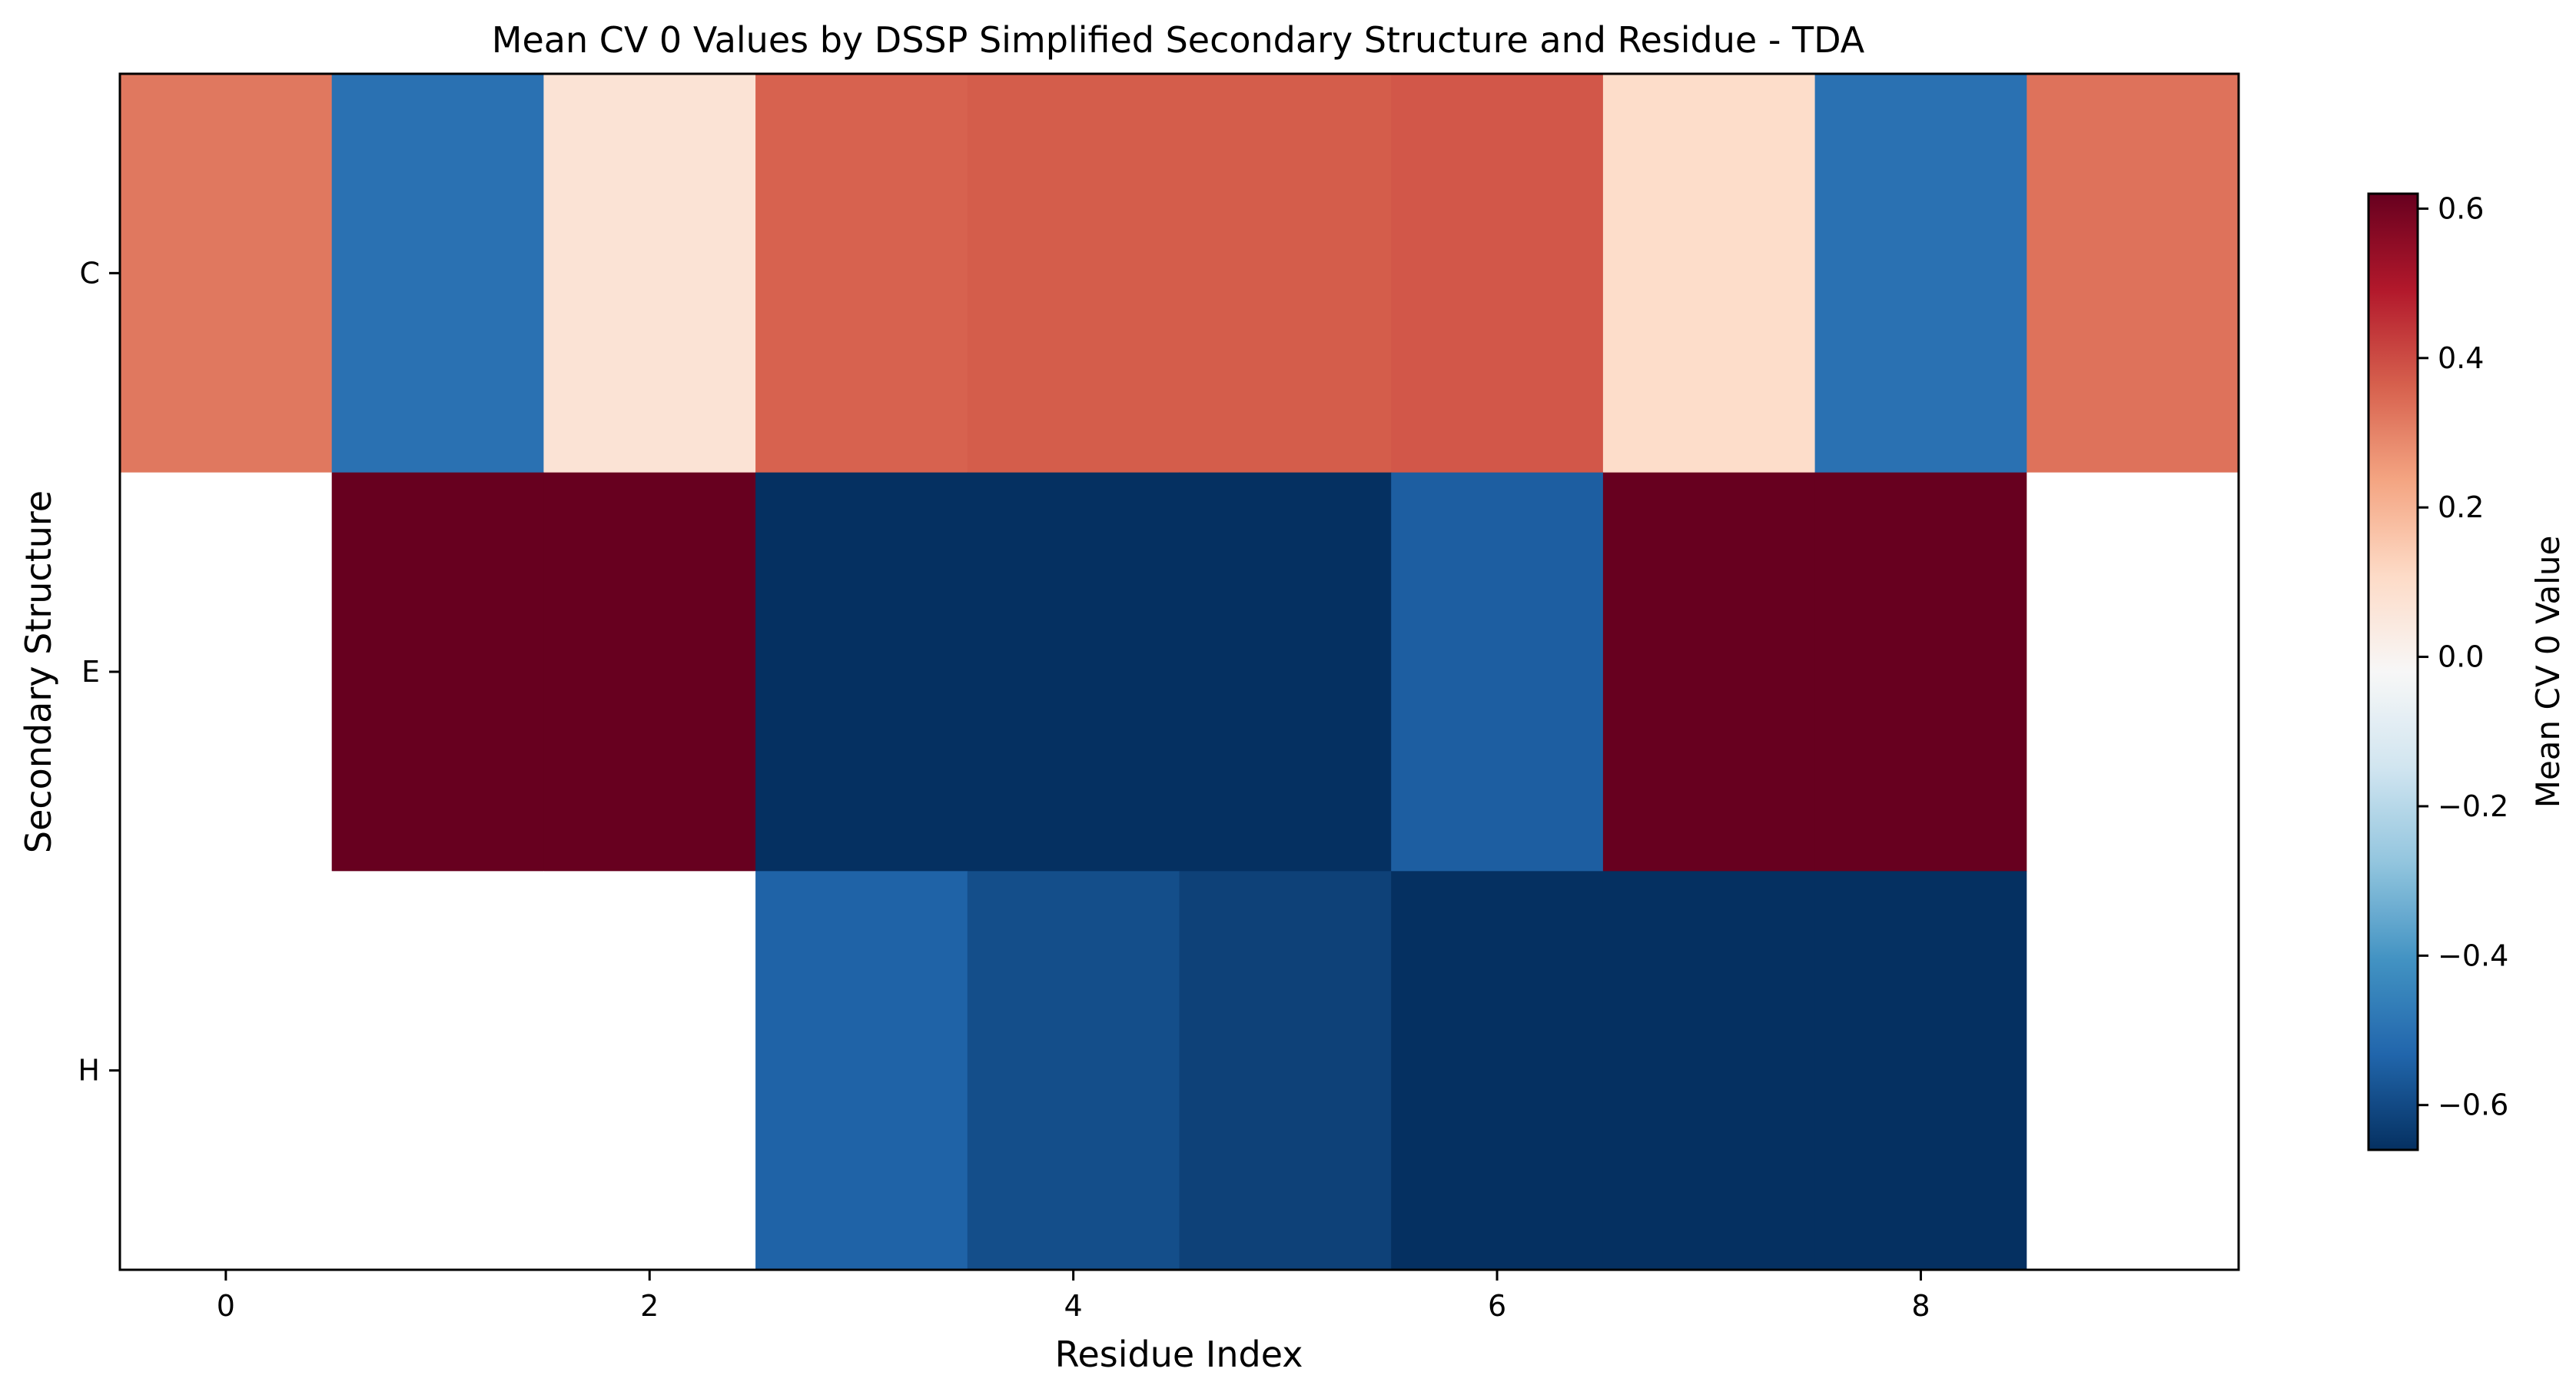  What do you see at coordinates (1497, 1306) in the screenshot?
I see `x-tick-label: 6` at bounding box center [1497, 1306].